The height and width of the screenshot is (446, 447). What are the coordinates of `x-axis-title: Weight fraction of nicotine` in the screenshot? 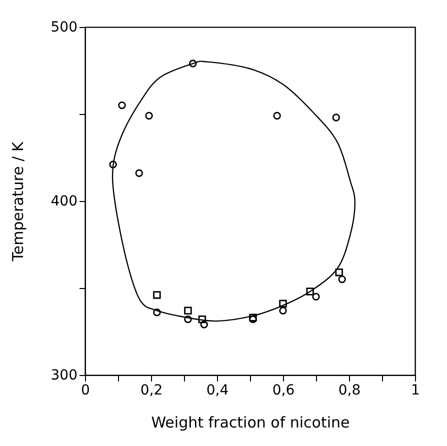 It's located at (250, 423).